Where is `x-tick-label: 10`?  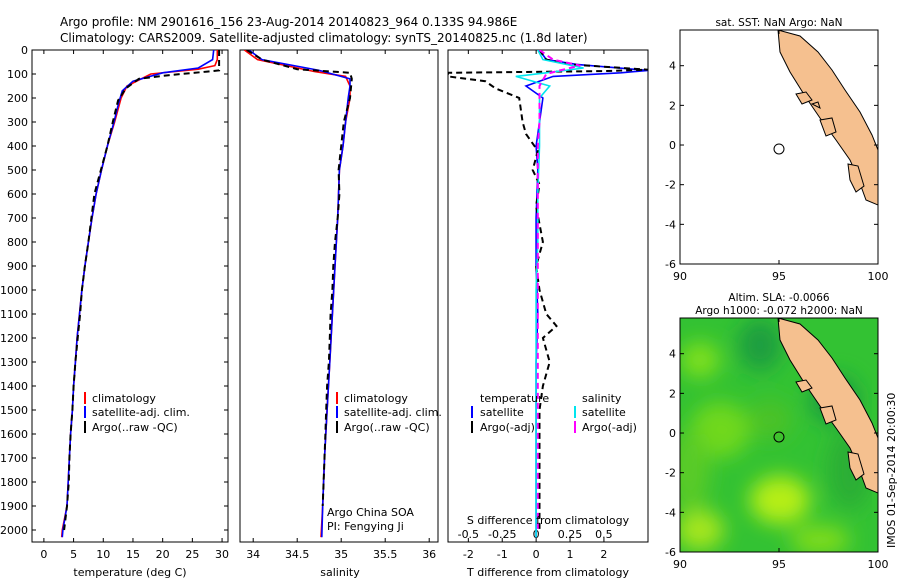 x-tick-label: 10 is located at coordinates (103, 554).